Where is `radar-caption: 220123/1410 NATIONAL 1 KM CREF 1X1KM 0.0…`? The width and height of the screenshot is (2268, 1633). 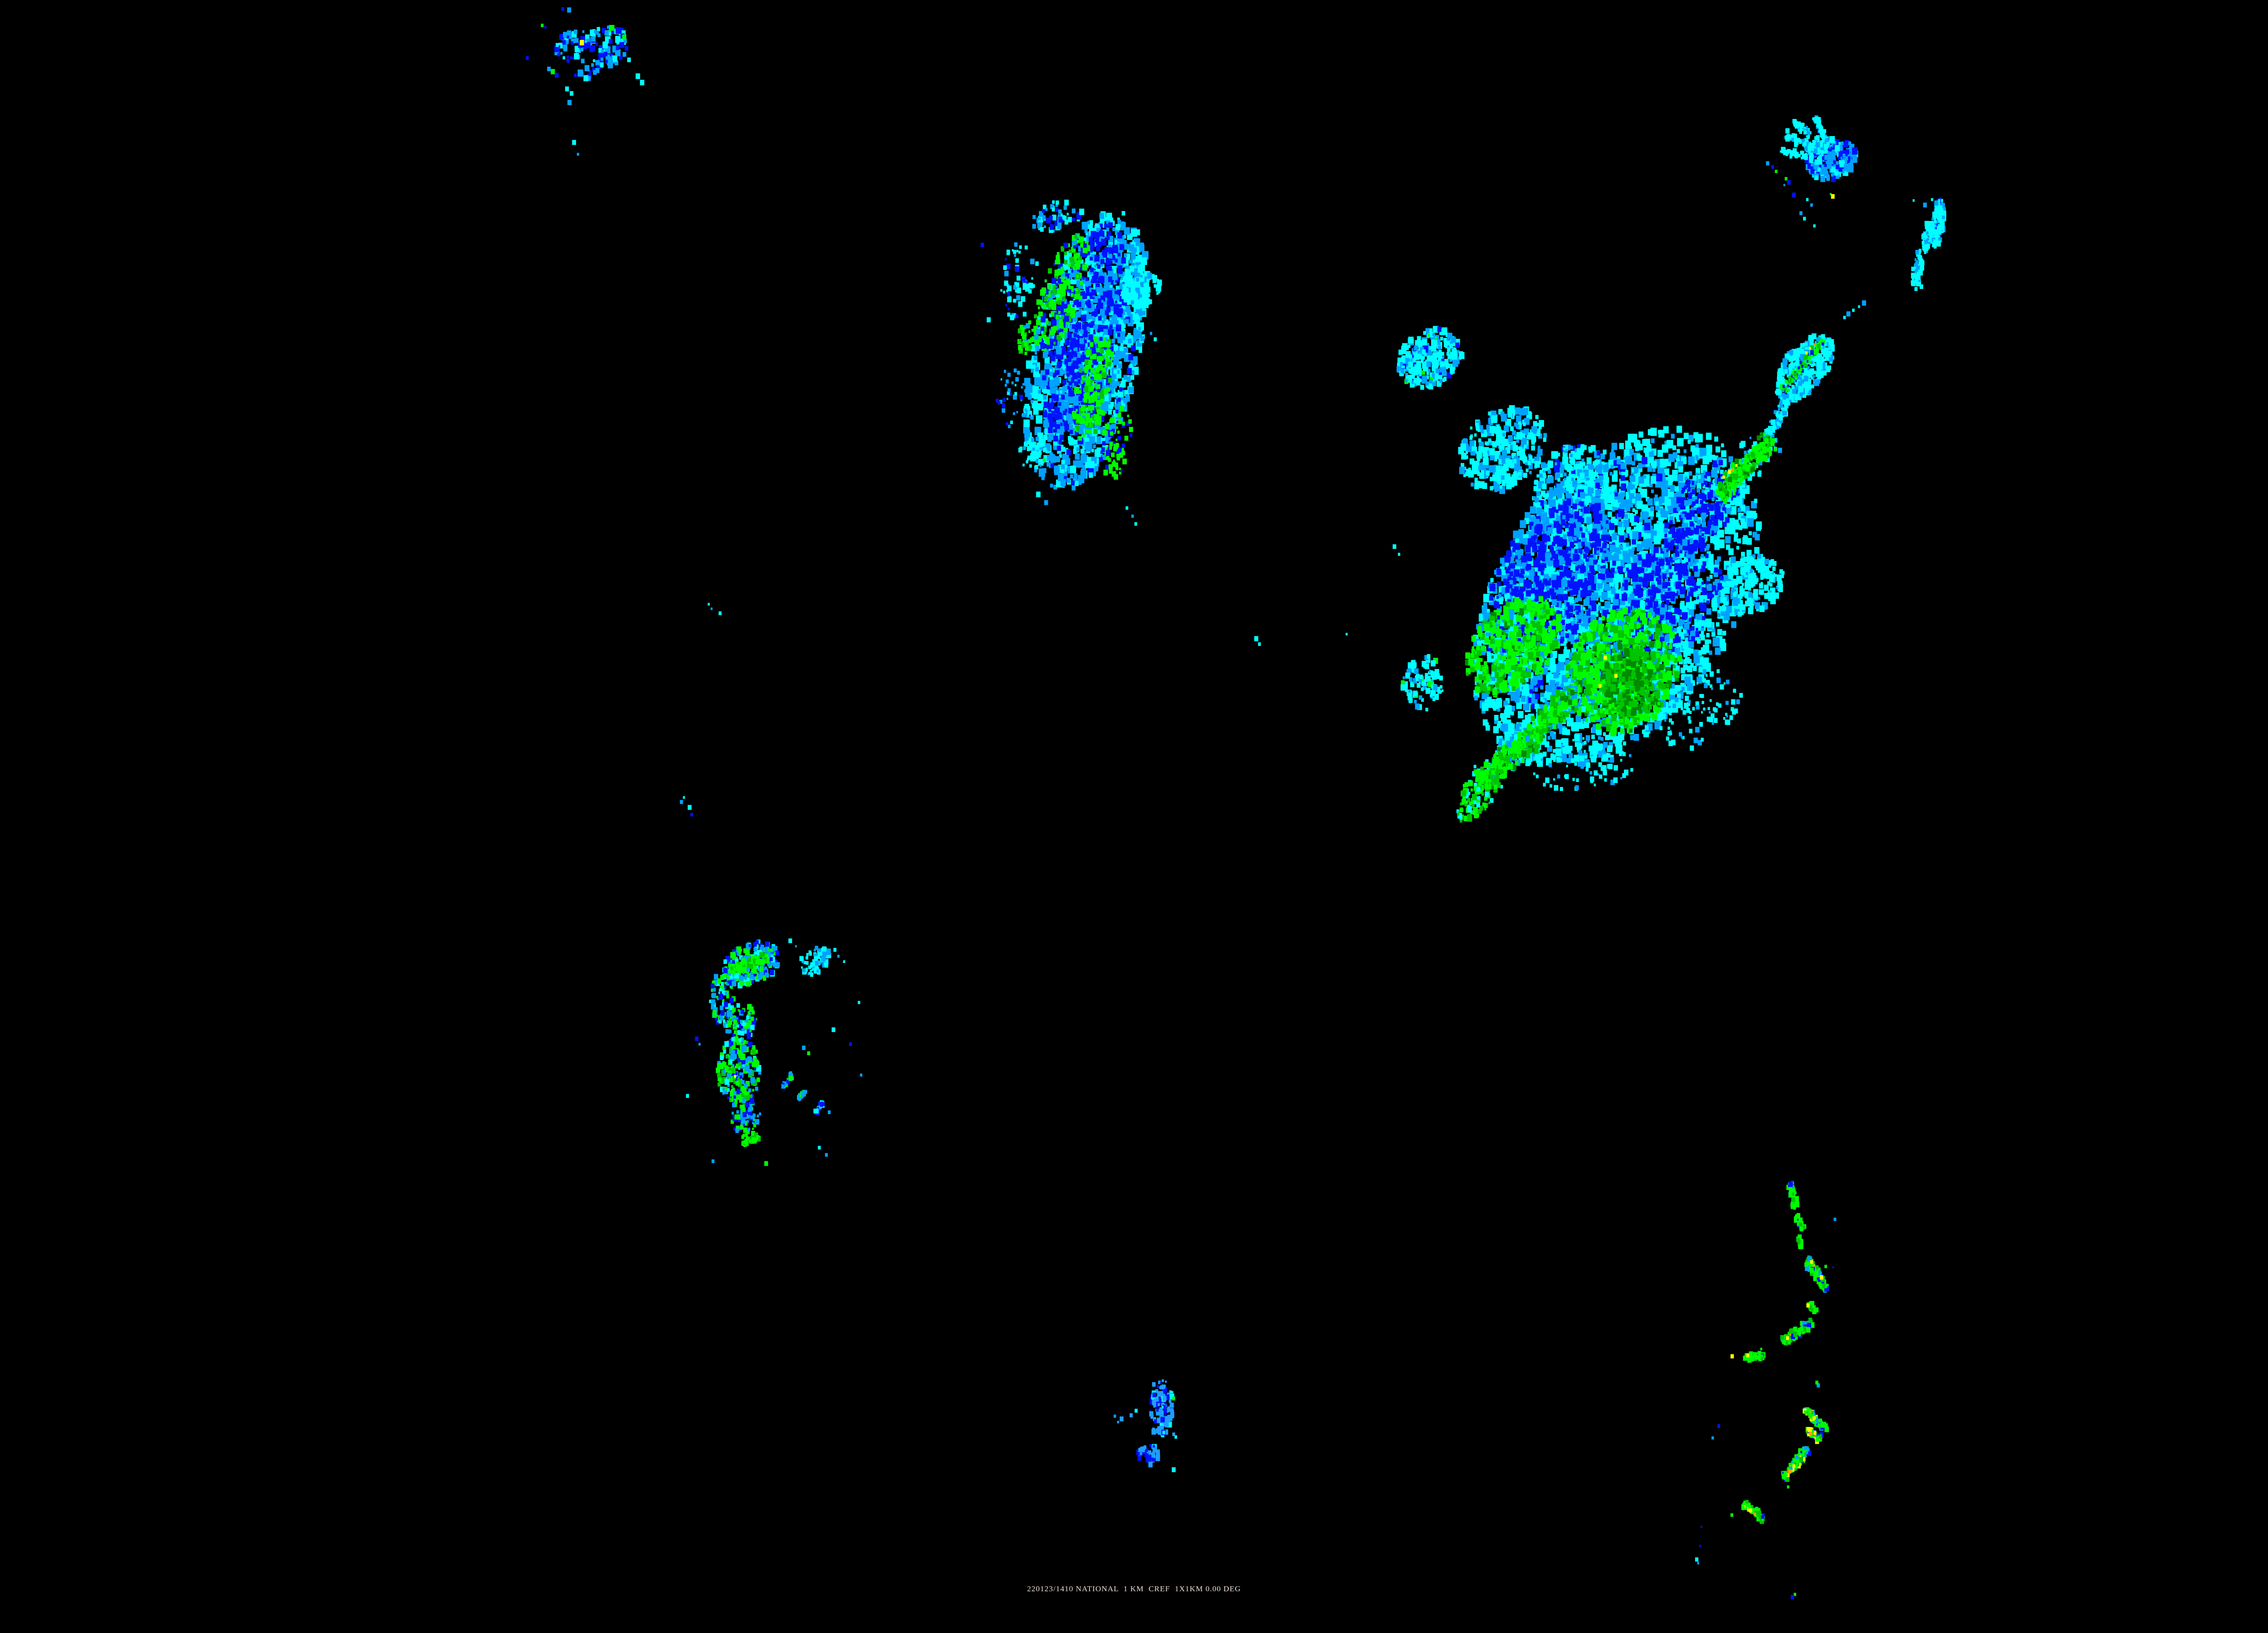
radar-caption: 220123/1410 NATIONAL 1 KM CREF 1X1KM 0.0… is located at coordinates (1134, 1588).